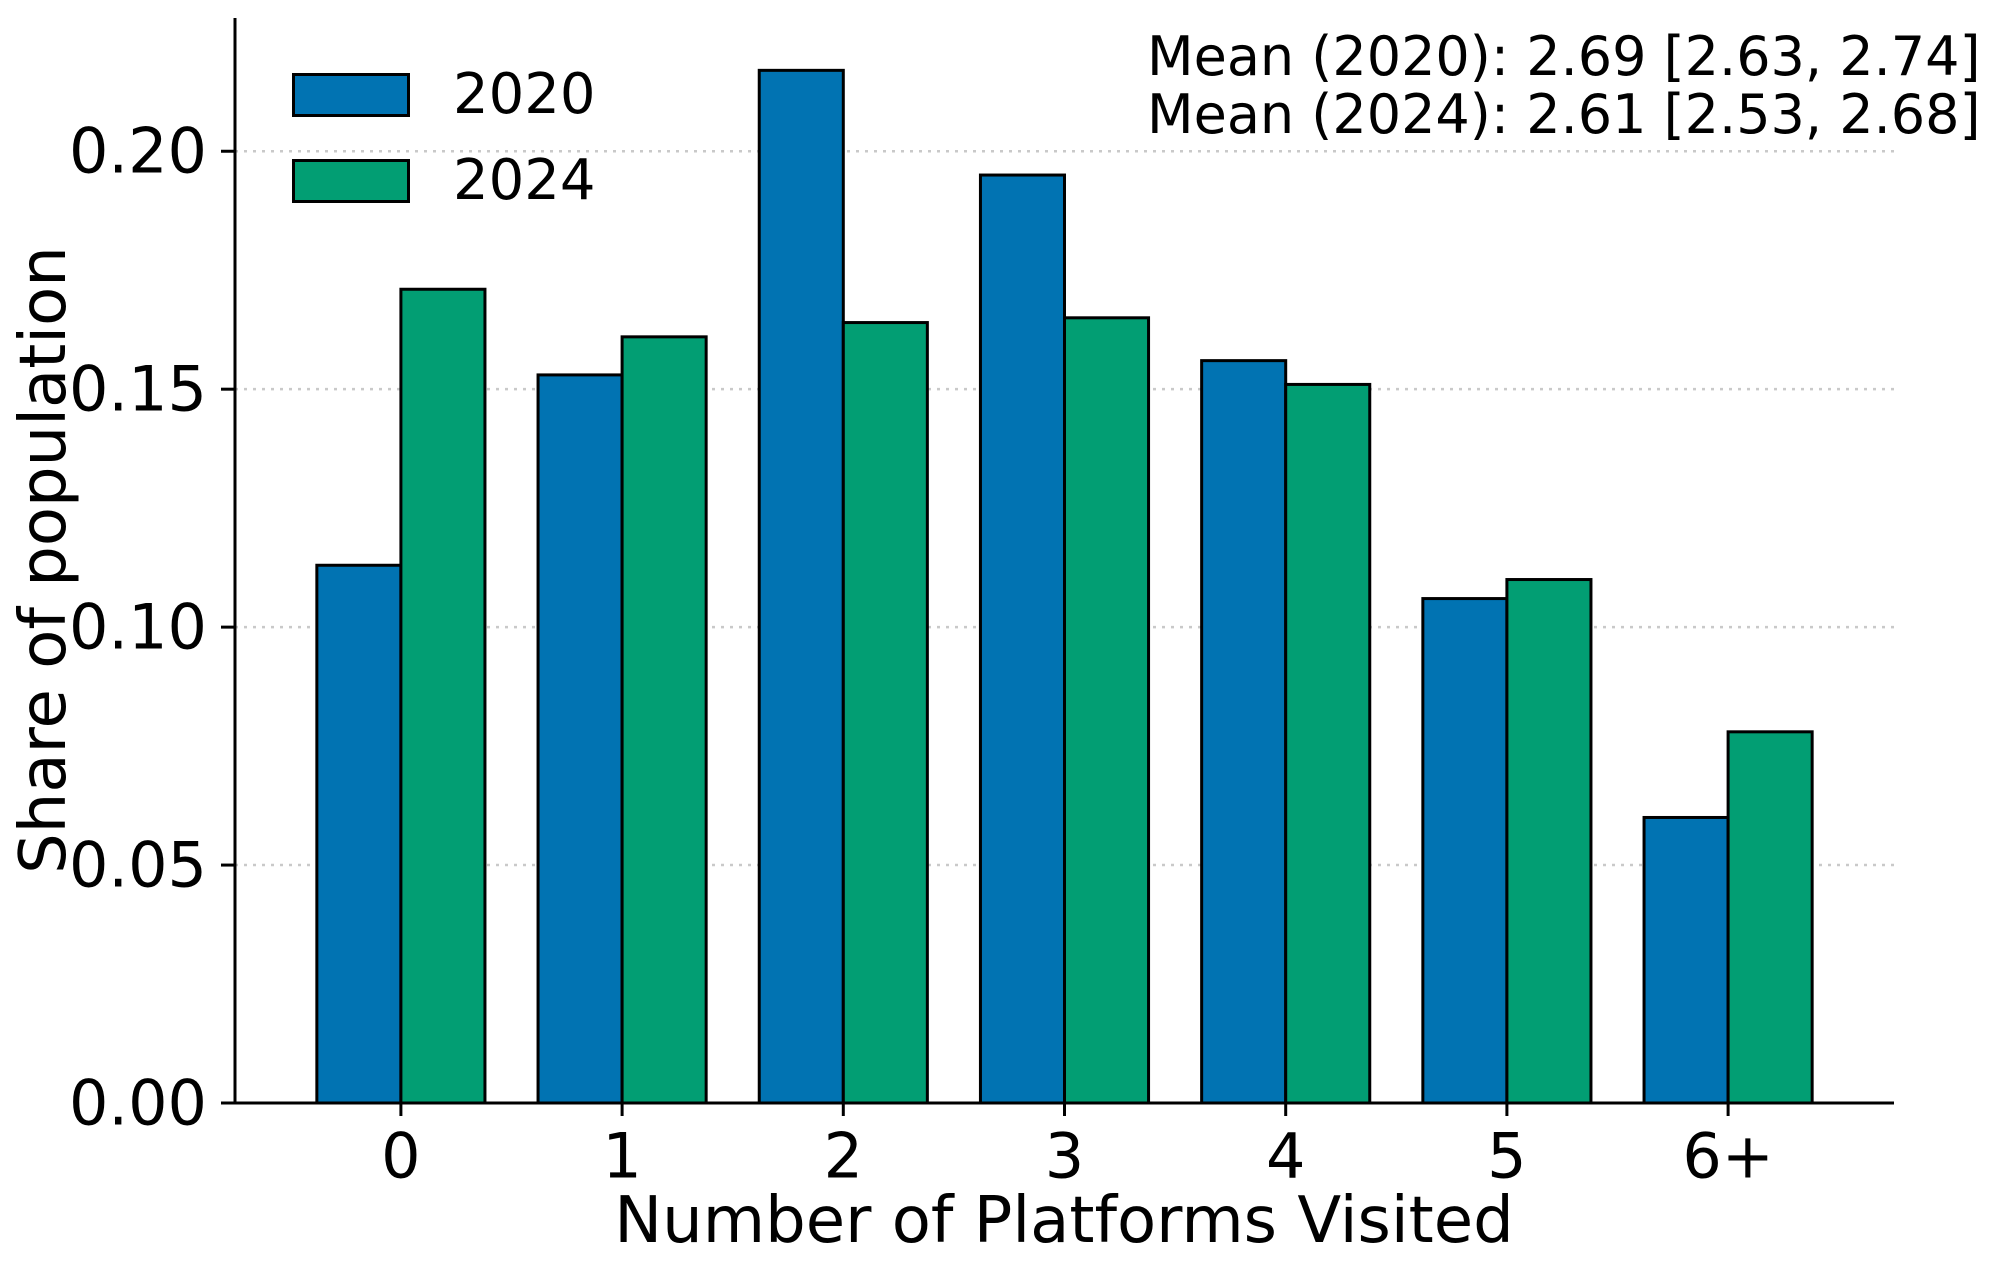 This screenshot has width=2000, height=1271. I want to click on x-tick-label-1: 1, so click(621, 1155).